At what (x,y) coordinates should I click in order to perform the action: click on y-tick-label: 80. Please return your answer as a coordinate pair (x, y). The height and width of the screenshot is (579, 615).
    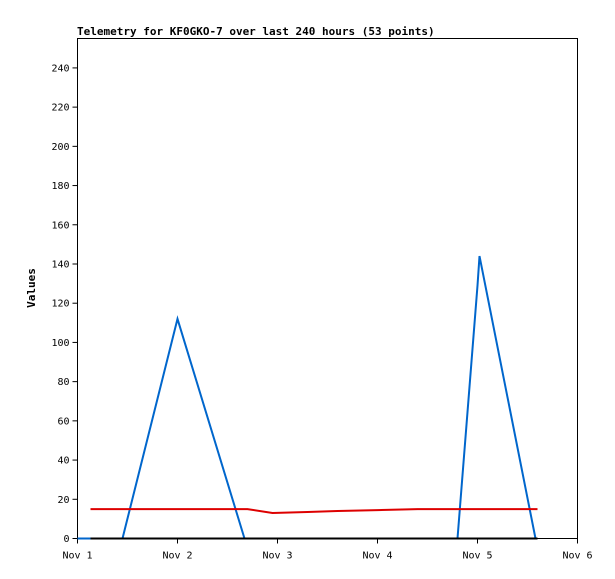
    Looking at the image, I should click on (63, 382).